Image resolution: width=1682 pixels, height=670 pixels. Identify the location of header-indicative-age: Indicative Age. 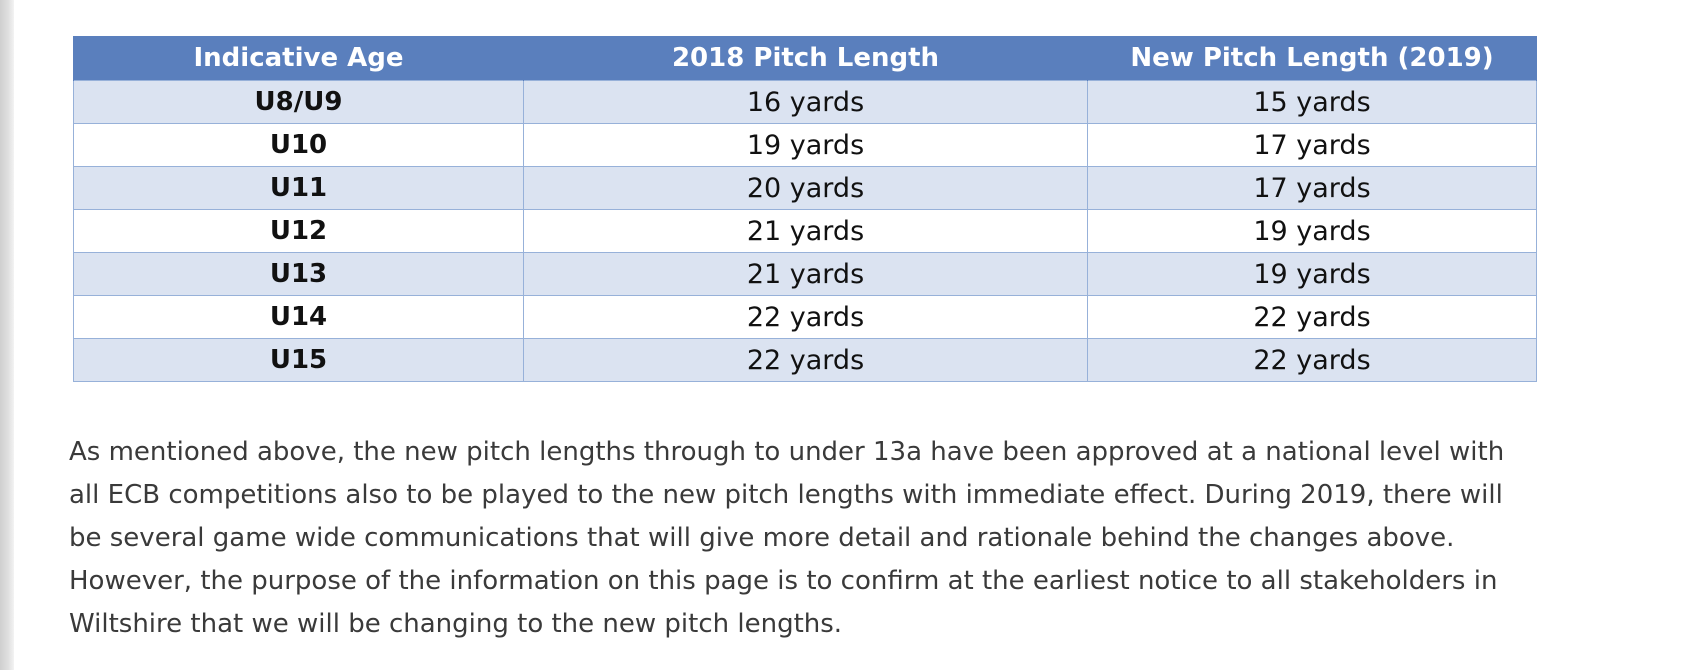
(298, 58).